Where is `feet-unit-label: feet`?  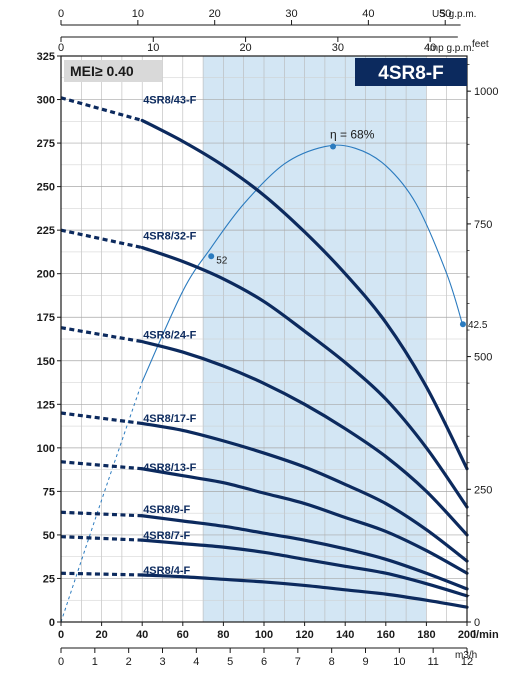
feet-unit-label: feet is located at coordinates (480, 44).